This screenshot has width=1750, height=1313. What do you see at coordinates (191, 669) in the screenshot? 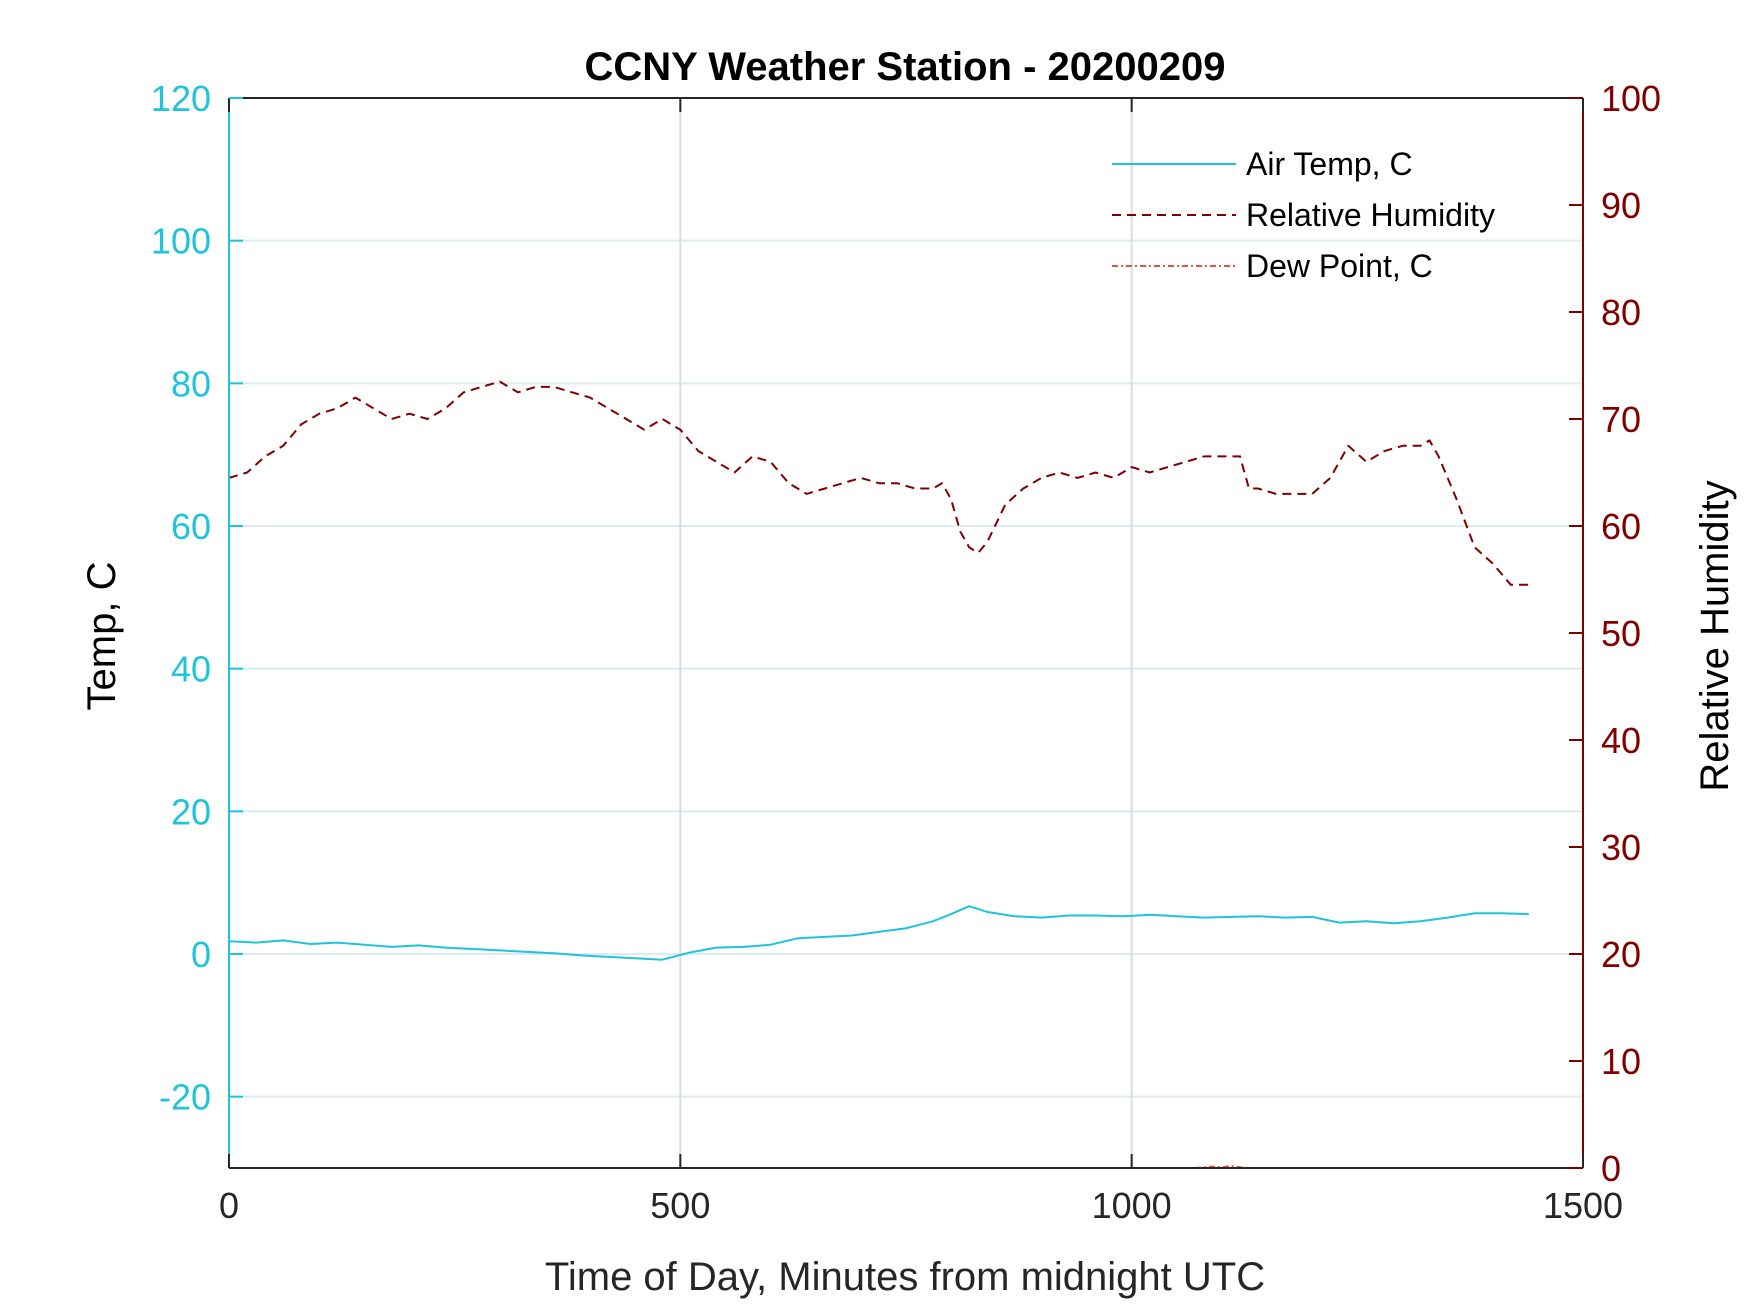
I see `y-tick-label-left: 40` at bounding box center [191, 669].